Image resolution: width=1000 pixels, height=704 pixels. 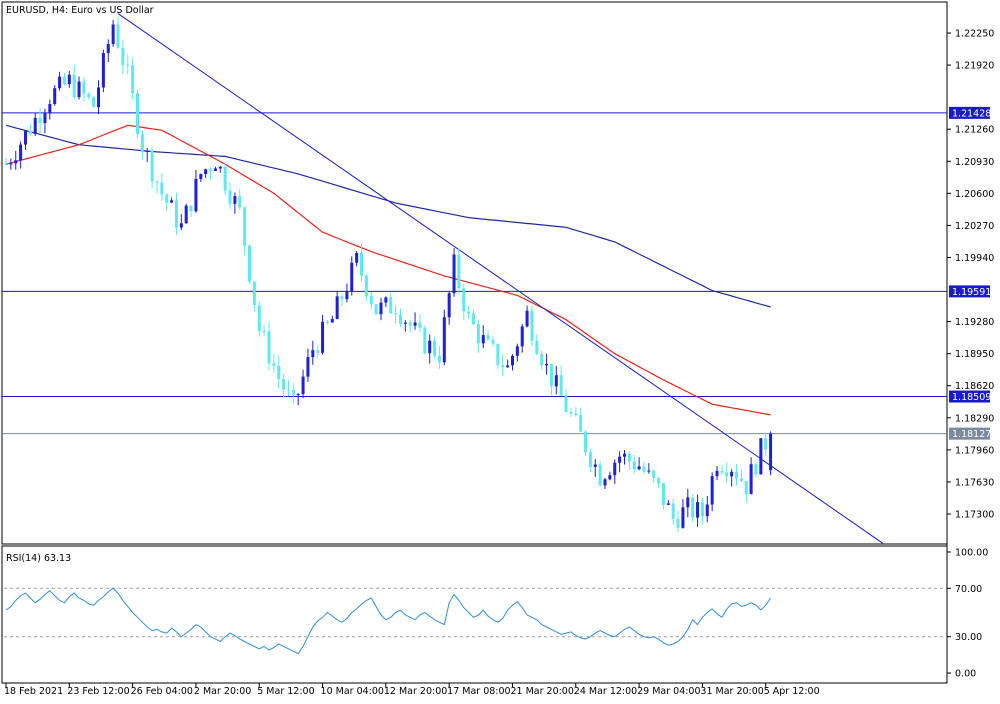 What do you see at coordinates (968, 637) in the screenshot?
I see `rsi-tick-label: 30.00` at bounding box center [968, 637].